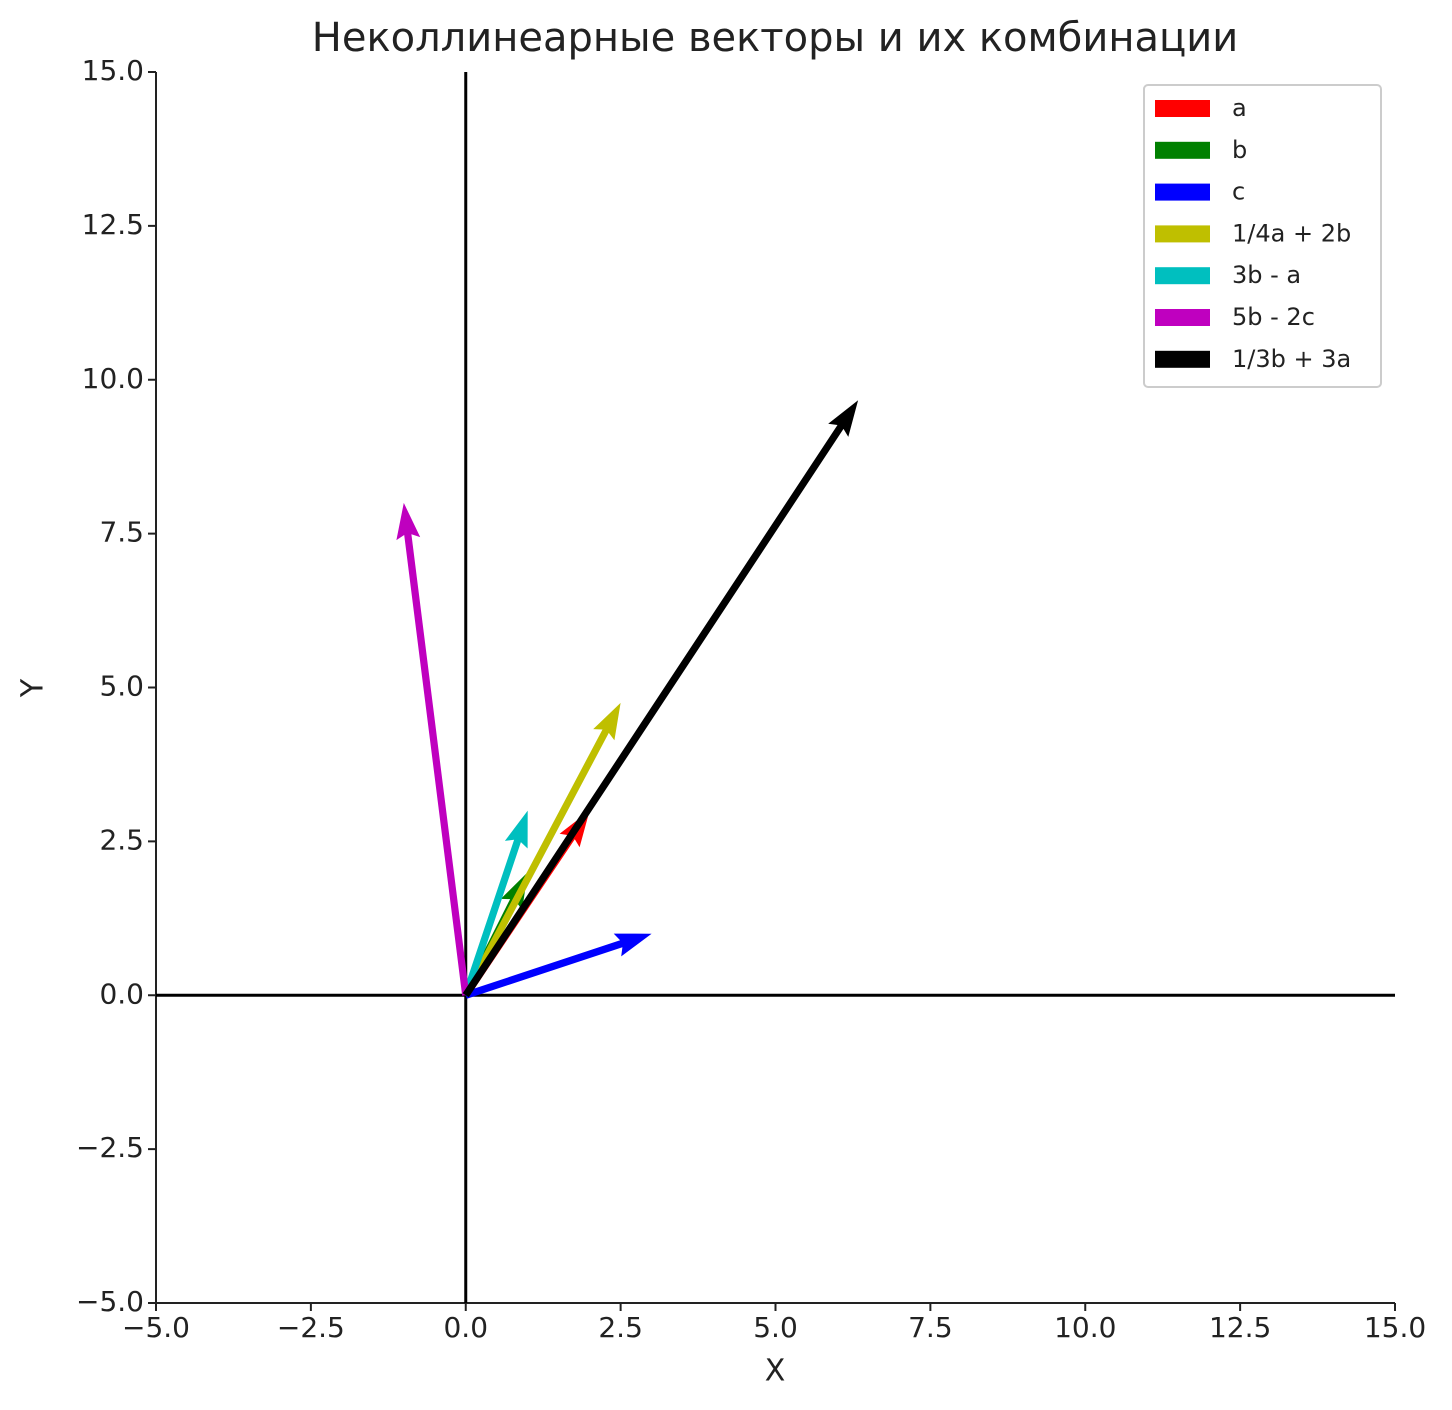 The image size is (1452, 1410). Describe the element at coordinates (121, 686) in the screenshot. I see `y-tick-label: 5.0` at that location.